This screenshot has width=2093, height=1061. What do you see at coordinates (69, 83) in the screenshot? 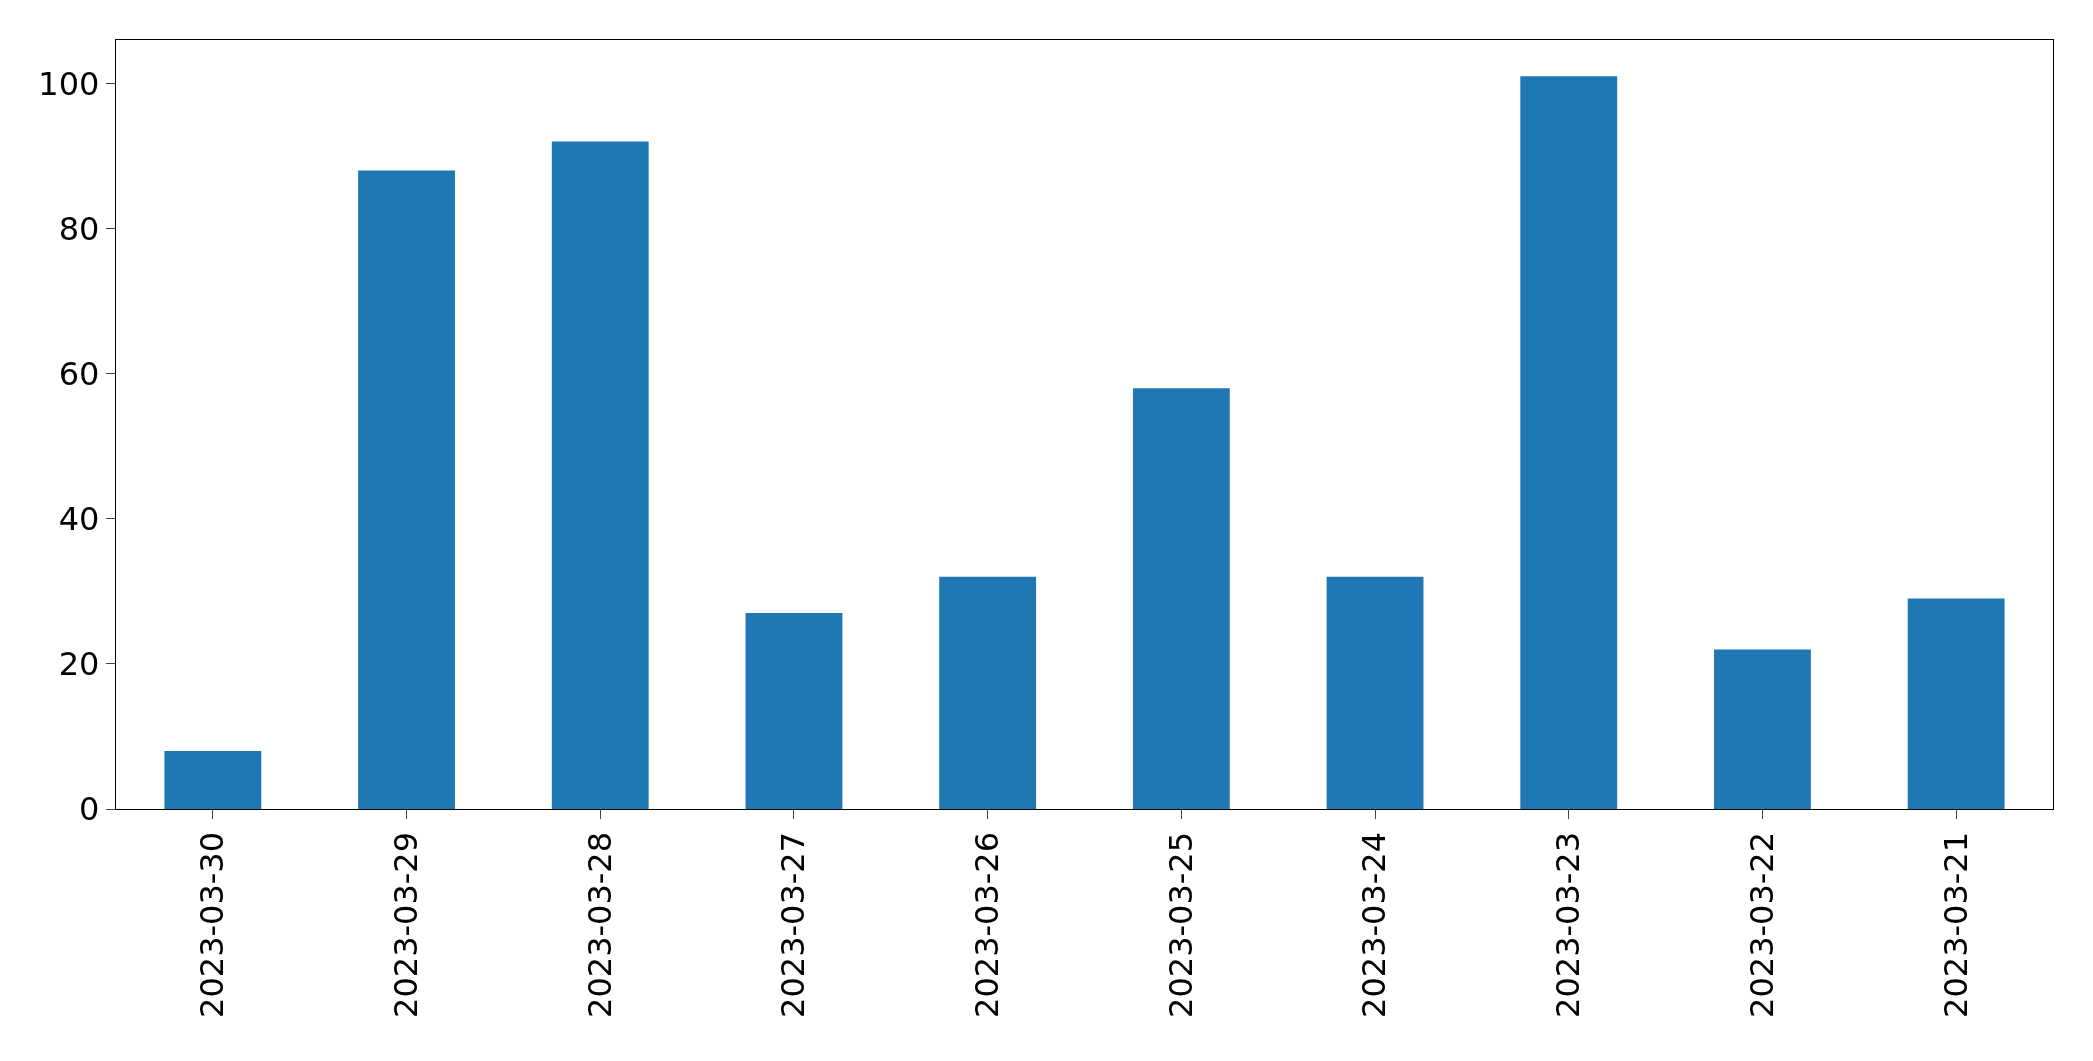
I see `y-tick-label: 100` at bounding box center [69, 83].